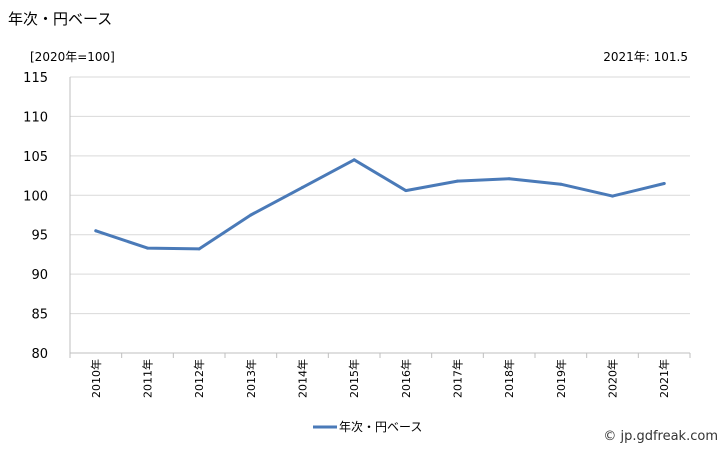 The width and height of the screenshot is (728, 450). Describe the element at coordinates (35, 196) in the screenshot. I see `y-tick-label-100: 100` at that location.